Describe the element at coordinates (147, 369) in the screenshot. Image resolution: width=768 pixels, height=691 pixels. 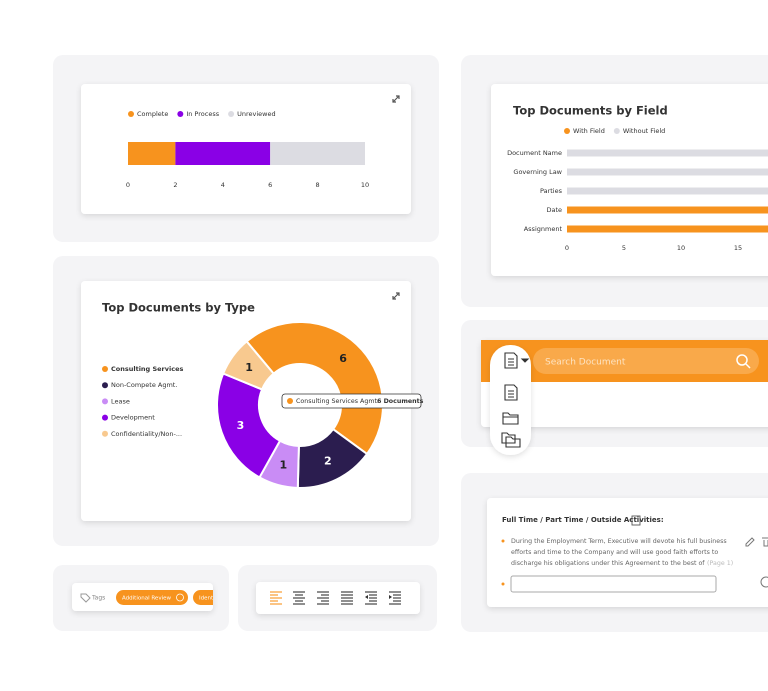
I see `legend-label: Consulting Services` at that location.